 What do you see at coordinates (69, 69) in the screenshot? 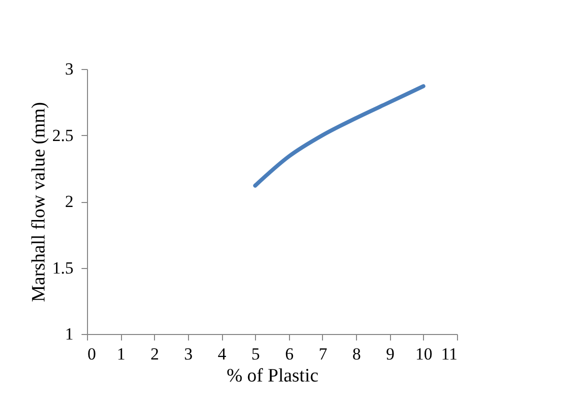
I see `y-tick-label: 3` at bounding box center [69, 69].